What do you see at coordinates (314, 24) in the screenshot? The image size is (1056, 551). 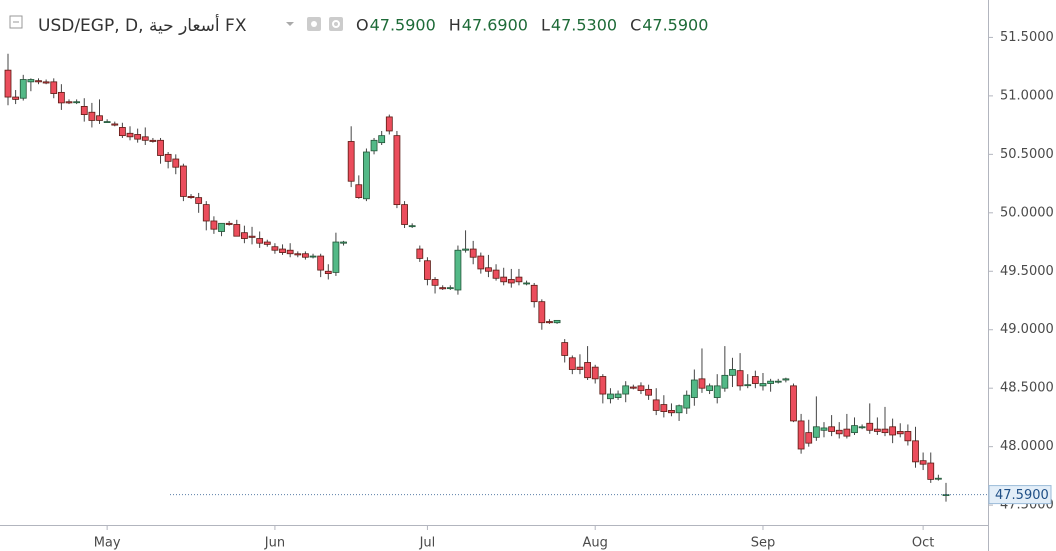 I see `eye-icon` at bounding box center [314, 24].